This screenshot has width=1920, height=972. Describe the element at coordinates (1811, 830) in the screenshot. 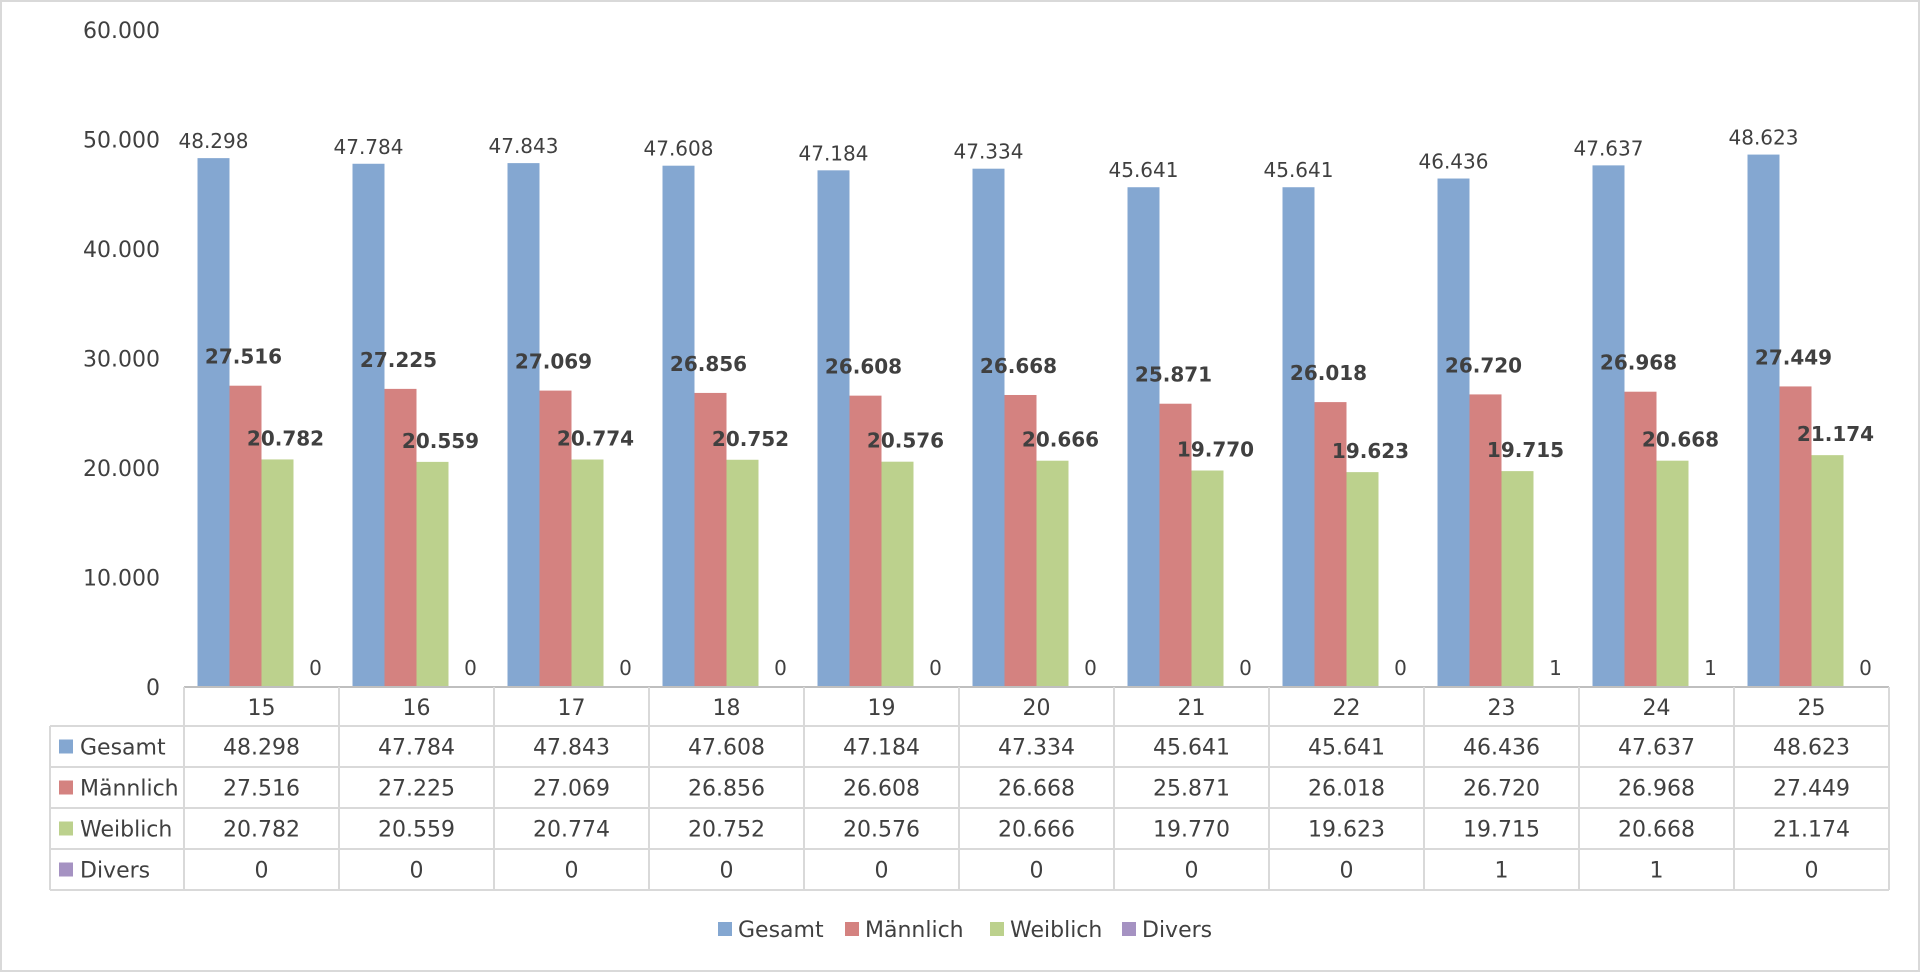

I see `table-cell: 21.174` at that location.